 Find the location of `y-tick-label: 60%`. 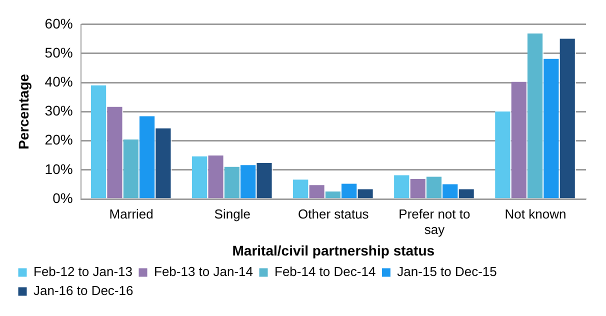

y-tick-label: 60% is located at coordinates (58, 23).